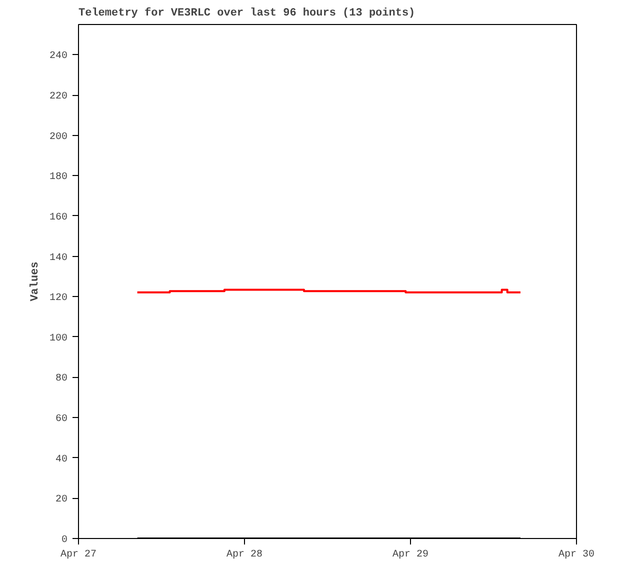 The image size is (618, 579). Describe the element at coordinates (62, 500) in the screenshot. I see `y-tick-label: 20` at that location.